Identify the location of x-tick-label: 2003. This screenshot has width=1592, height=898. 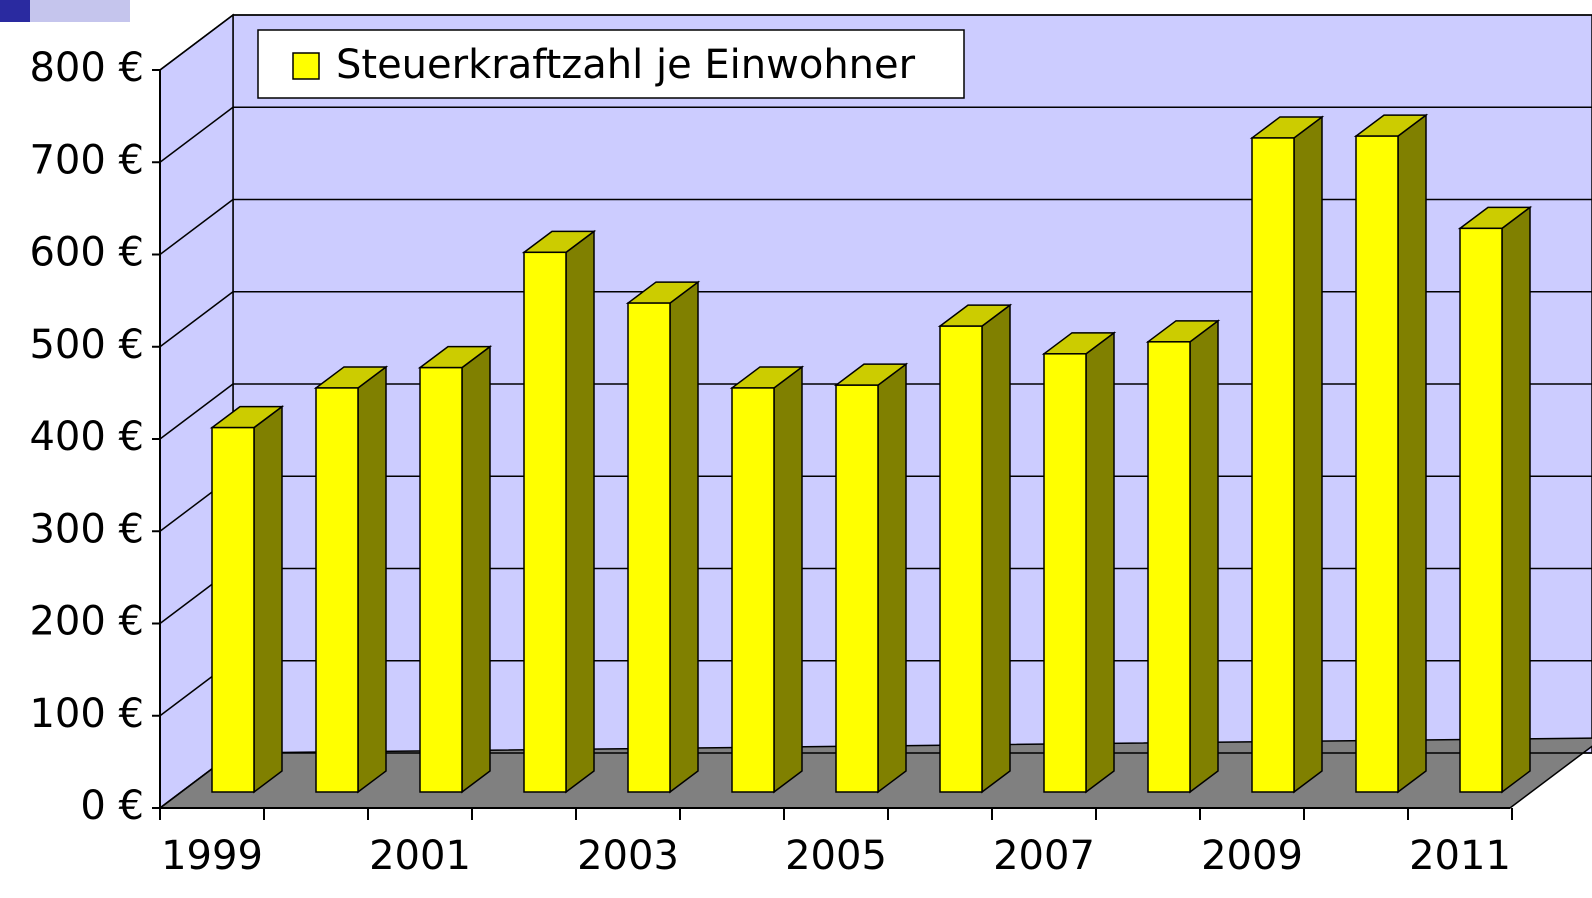
(628, 856).